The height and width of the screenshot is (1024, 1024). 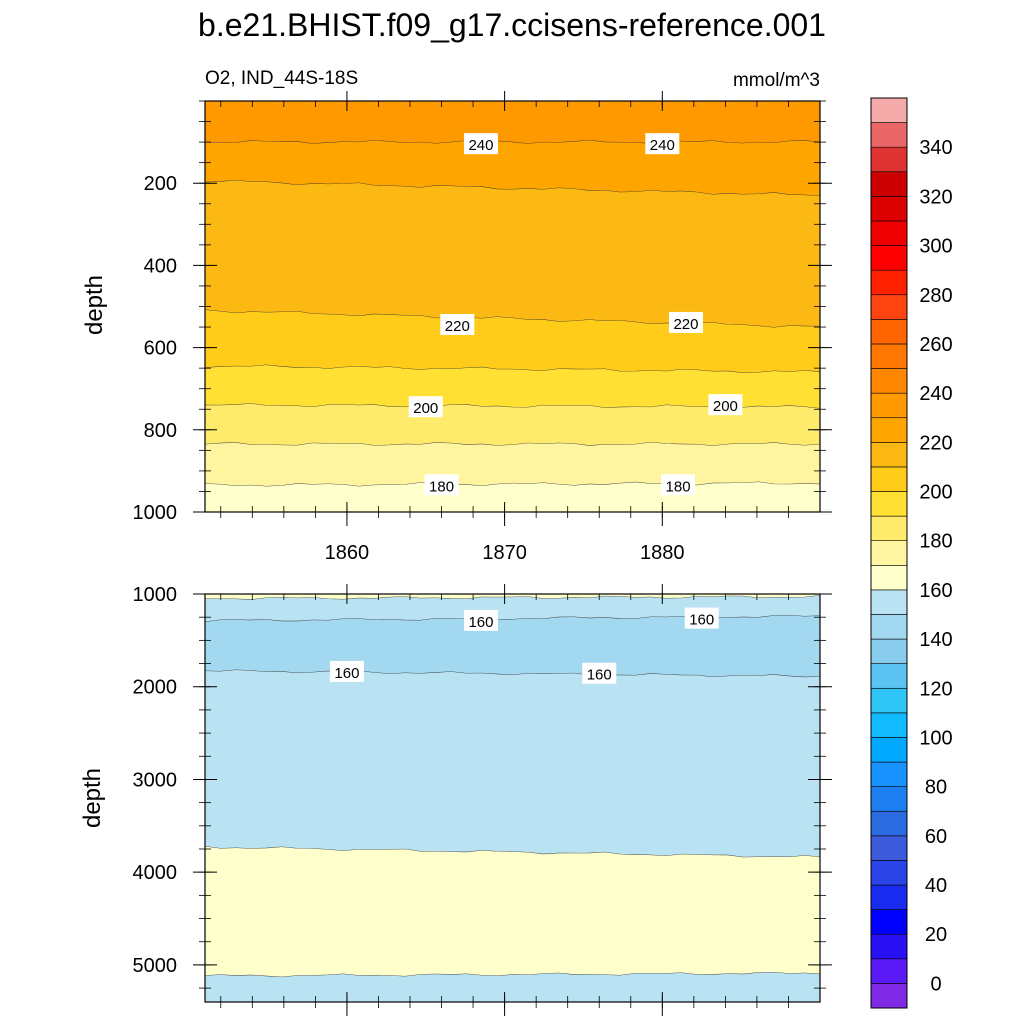 I want to click on upper_panel-contour-label-3: 220, so click(x=685, y=322).